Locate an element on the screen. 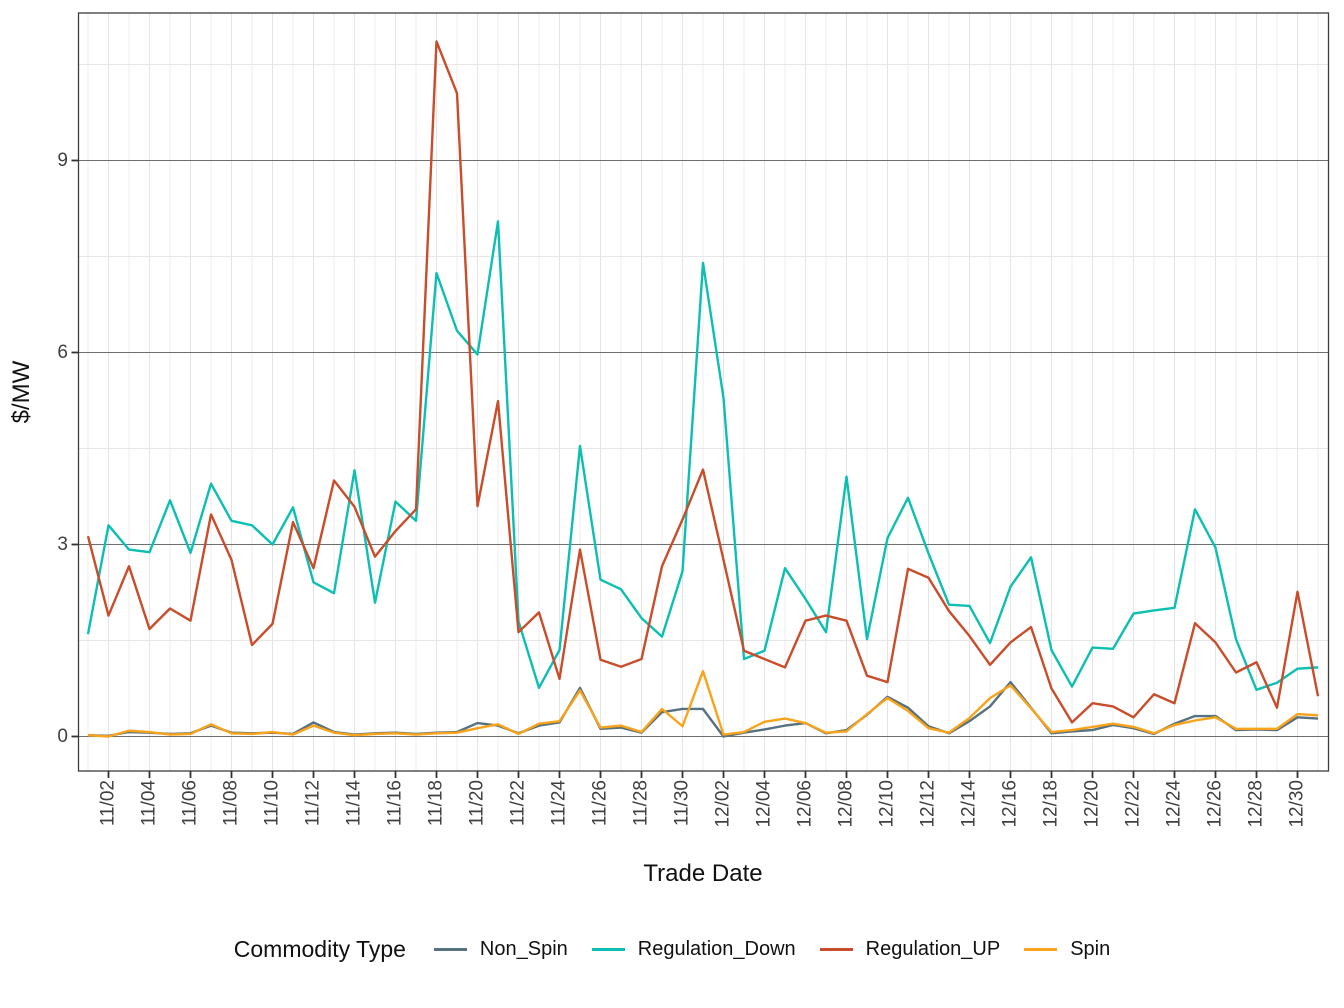  x-tick-label: 11/22 is located at coordinates (518, 803).